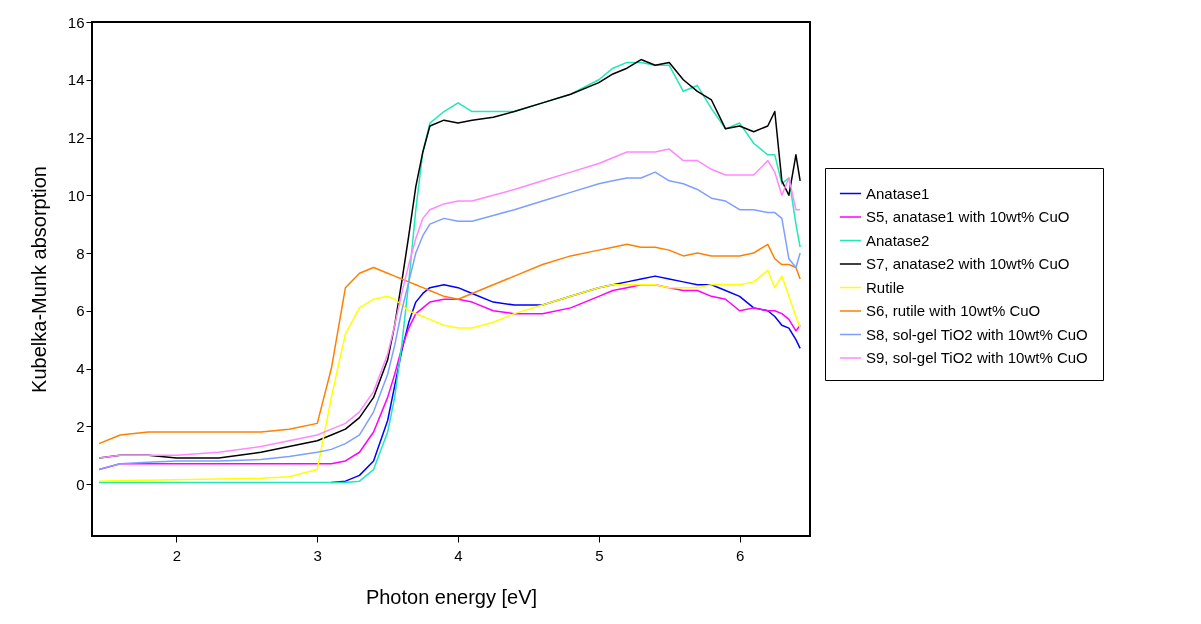 This screenshot has height=624, width=1201. I want to click on legend-label: S8, sol-gel TiO2 with 10wt% CuO, so click(977, 334).